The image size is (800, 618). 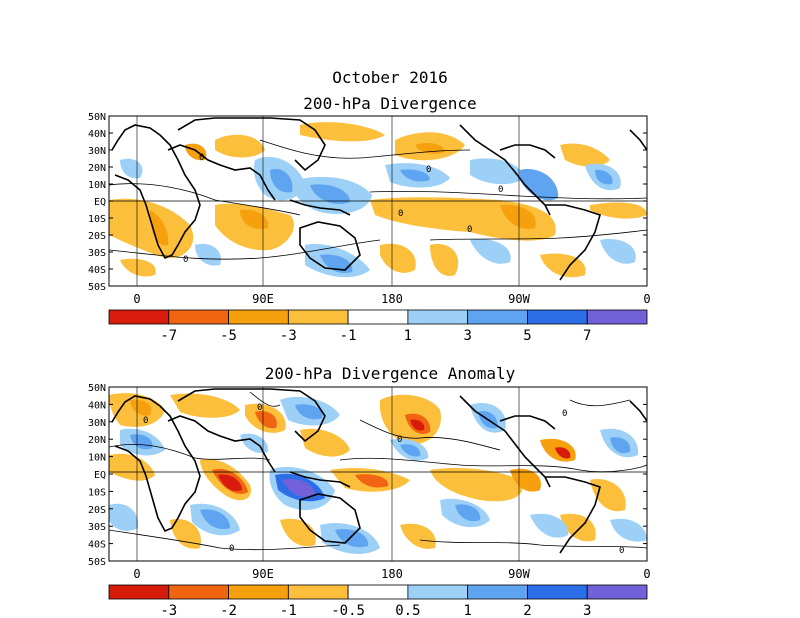 What do you see at coordinates (97, 388) in the screenshot?
I see `anomaly-lat-label: 50N` at bounding box center [97, 388].